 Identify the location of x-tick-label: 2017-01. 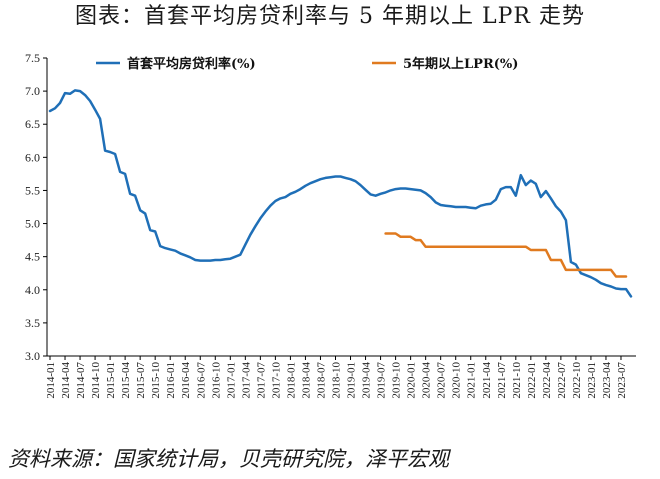
(231, 380).